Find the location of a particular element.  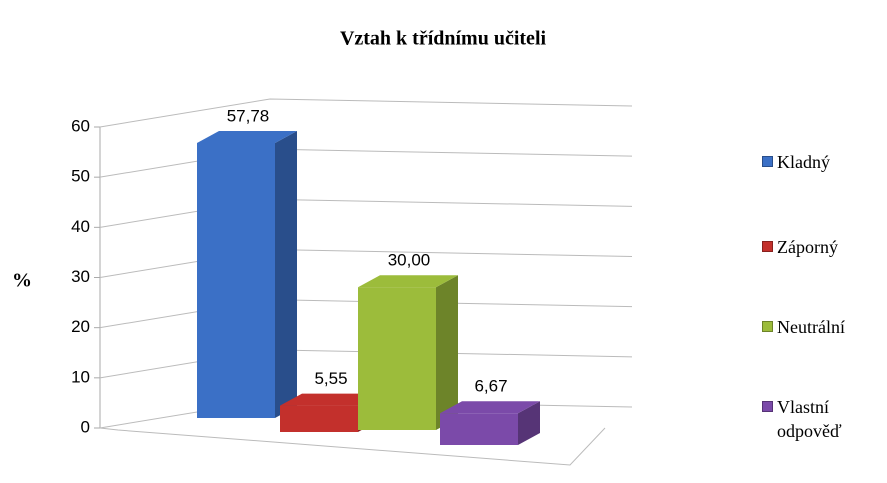

legend-item: Kladný is located at coordinates (824, 163).